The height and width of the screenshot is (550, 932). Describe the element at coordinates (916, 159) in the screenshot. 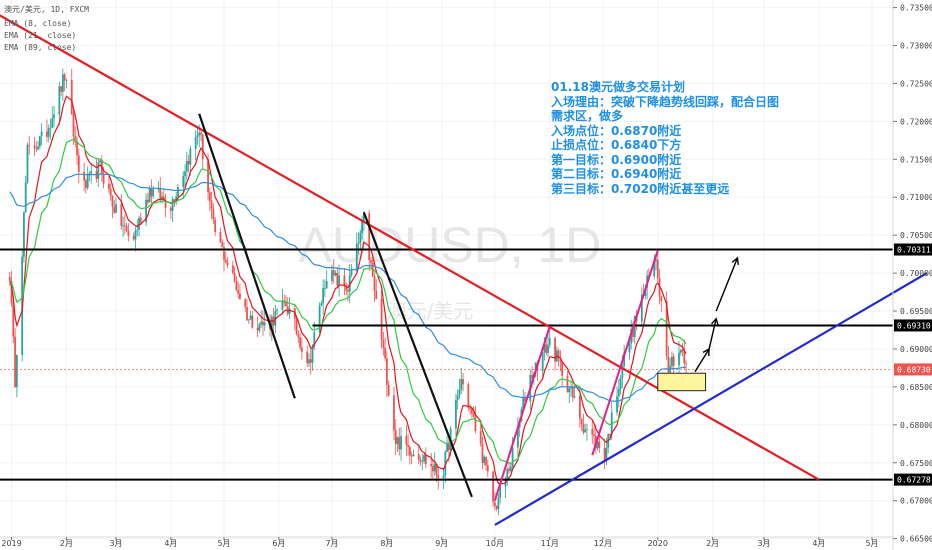

I see `price-tick-label: 0.71500` at that location.